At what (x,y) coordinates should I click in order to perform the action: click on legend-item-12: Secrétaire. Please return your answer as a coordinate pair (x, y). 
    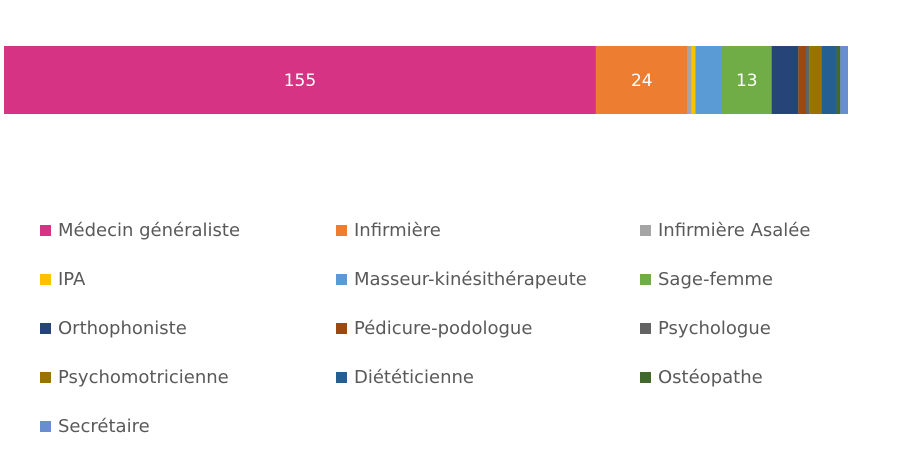
    Looking at the image, I should click on (188, 426).